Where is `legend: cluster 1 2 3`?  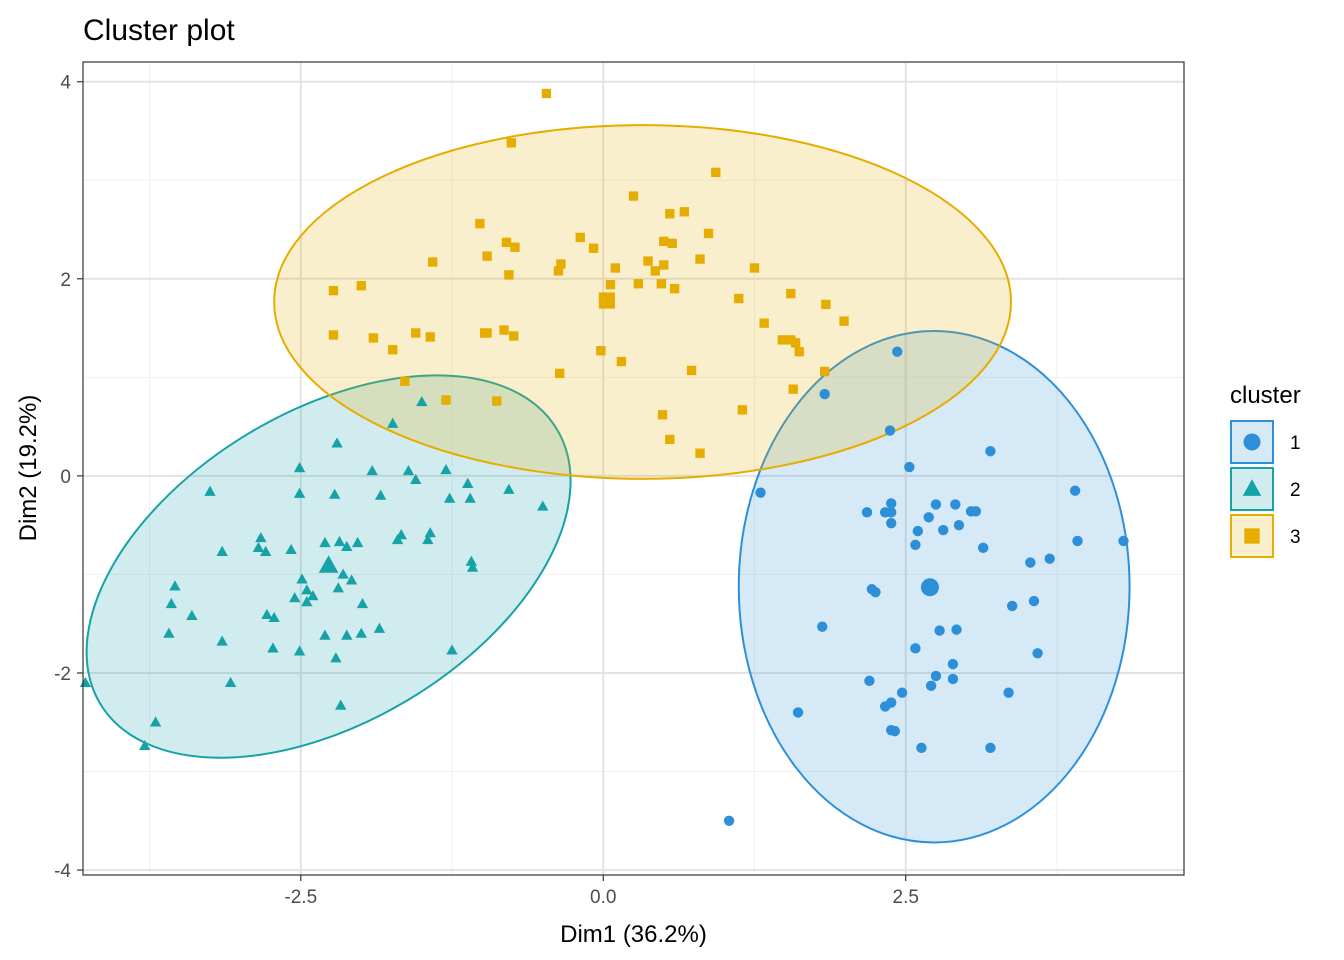 legend: cluster 1 2 3 is located at coordinates (1265, 470).